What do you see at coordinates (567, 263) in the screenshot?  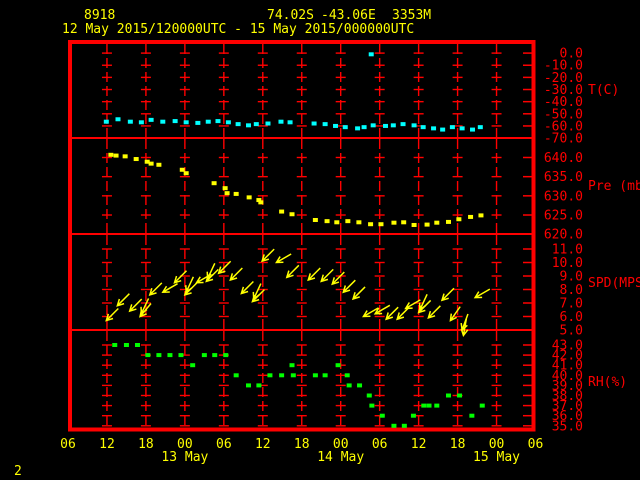 I see `wind-speed-tick-label: 10.0` at bounding box center [567, 263].